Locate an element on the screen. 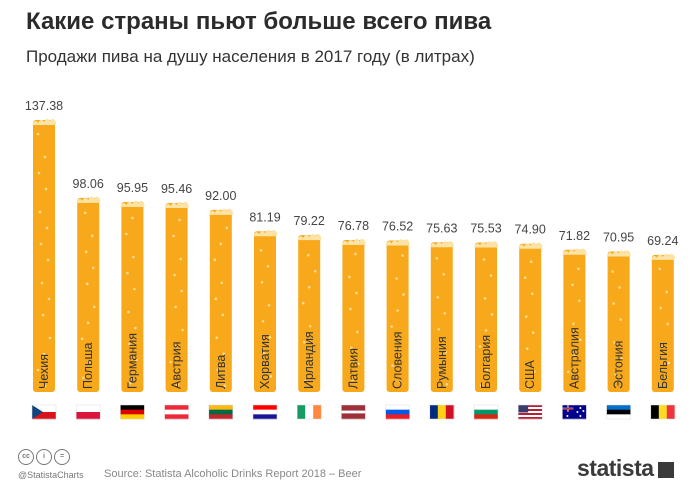  bar-group: 76.78 Латвия is located at coordinates (353, 319).